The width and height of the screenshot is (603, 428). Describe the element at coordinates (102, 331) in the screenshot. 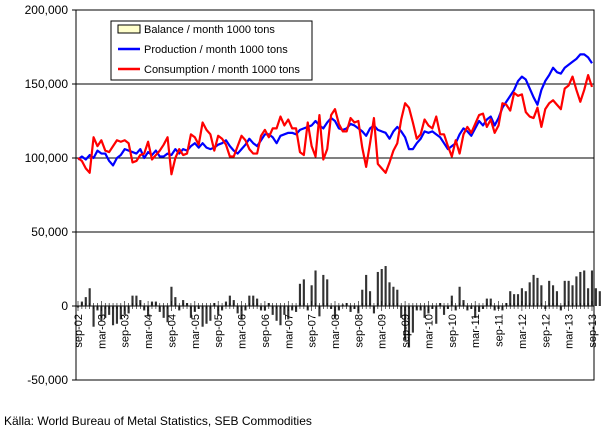

I see `x-tick-label: mar-03` at that location.